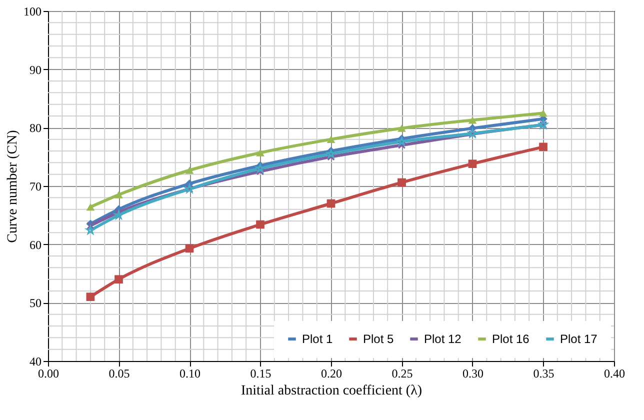 Image resolution: width=644 pixels, height=420 pixels. What do you see at coordinates (331, 373) in the screenshot?
I see `x-tick-label: 0.20` at bounding box center [331, 373].